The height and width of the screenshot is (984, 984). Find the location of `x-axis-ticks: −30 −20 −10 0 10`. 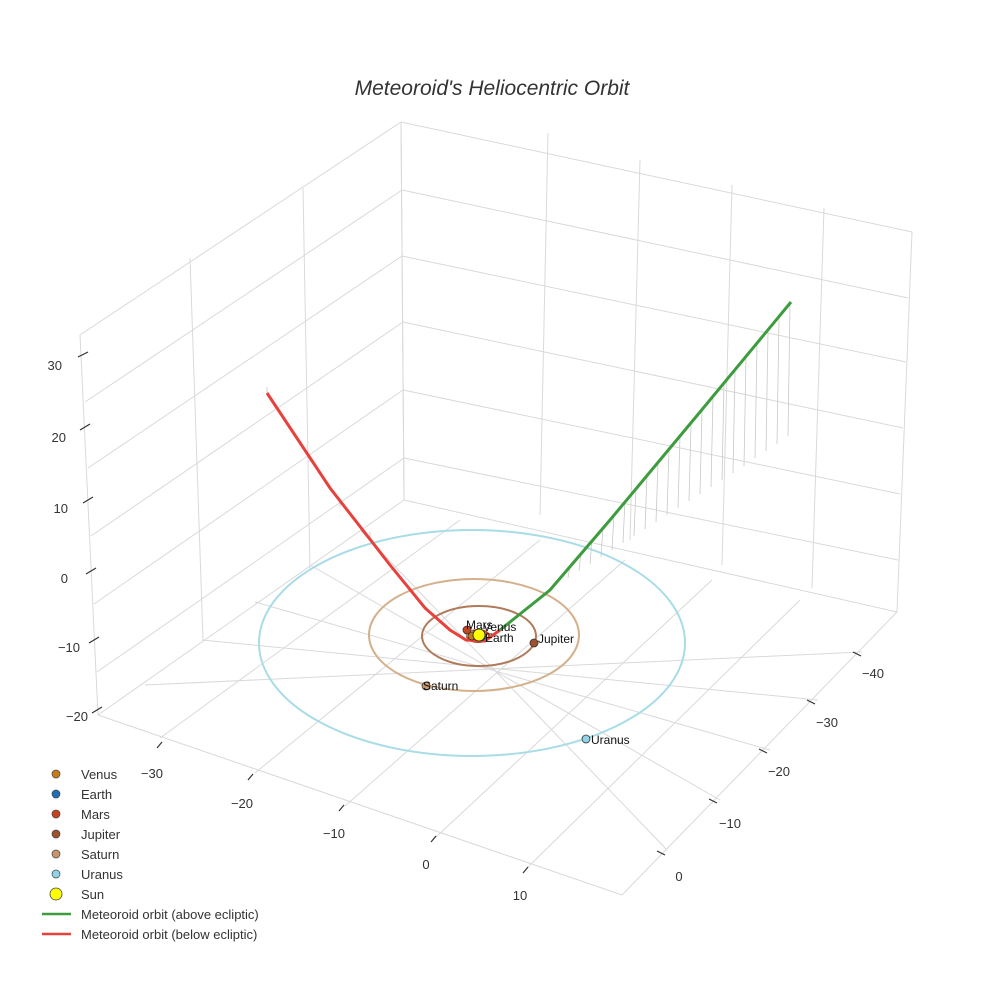

x-axis-ticks: −30 −20 −10 0 10 is located at coordinates (334, 834).